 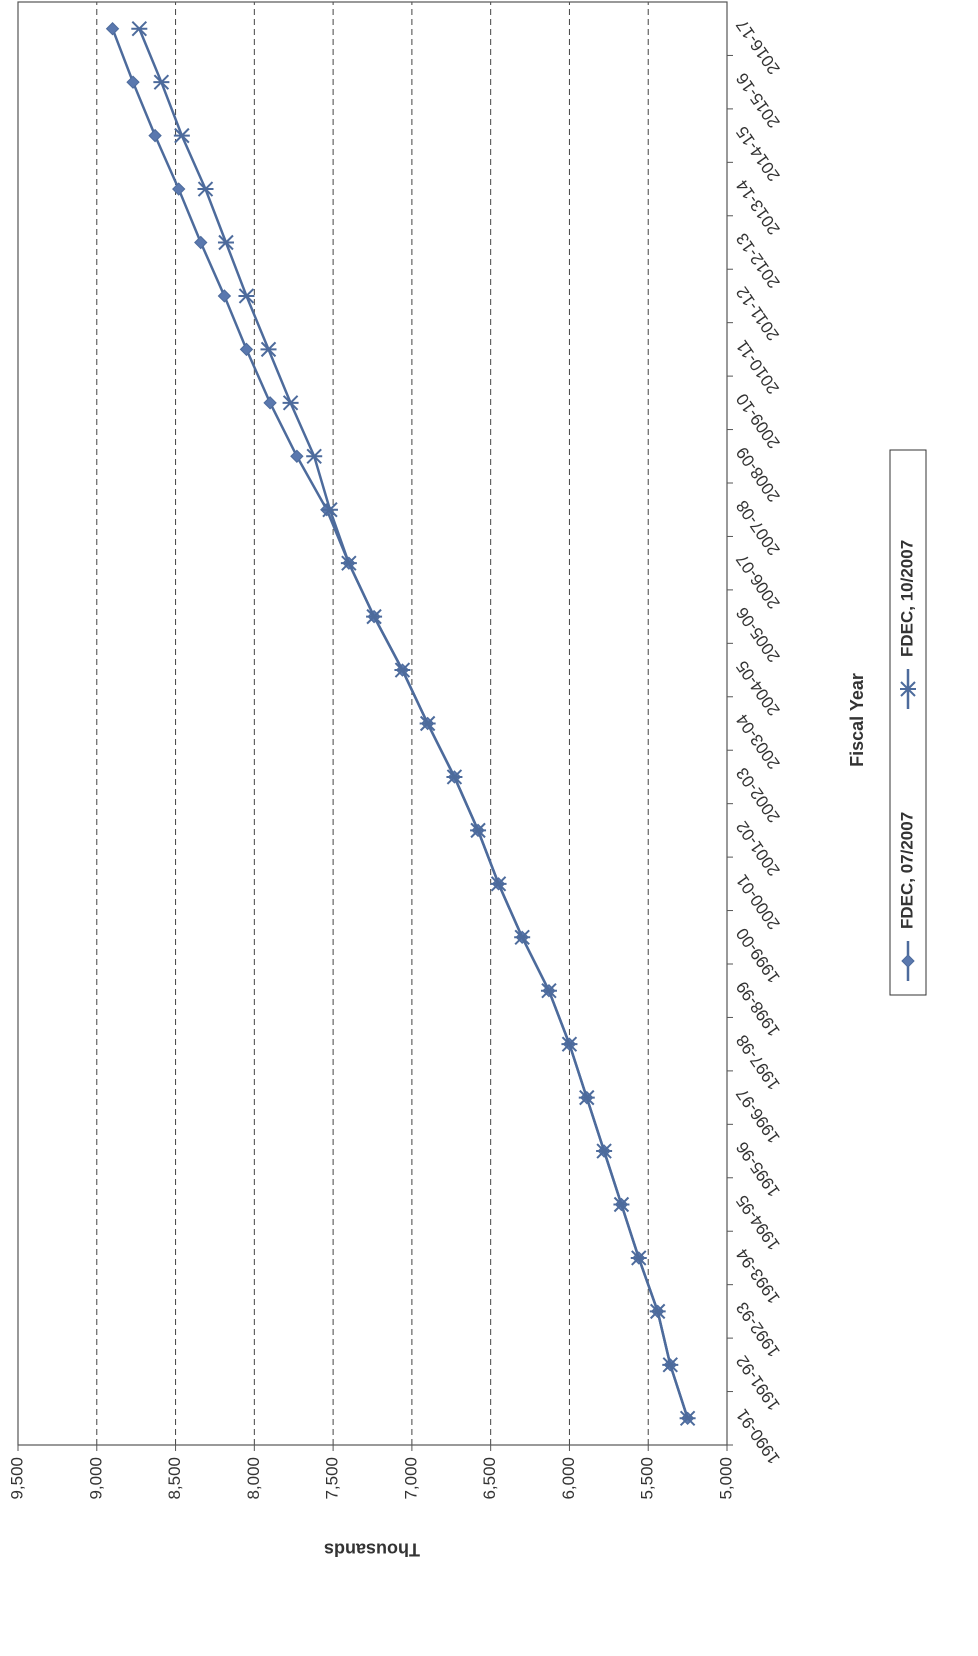 What do you see at coordinates (568, 1478) in the screenshot?
I see `y-tick-label: 6,000` at bounding box center [568, 1478].